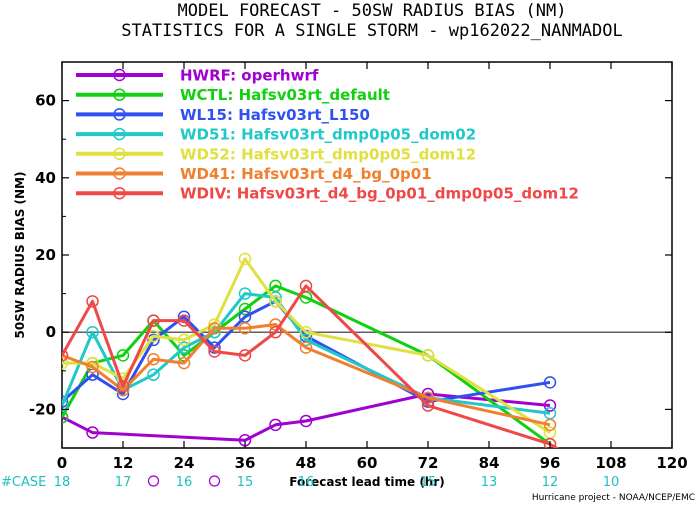  What do you see at coordinates (489, 463) in the screenshot?
I see `x-tick-label: 84` at bounding box center [489, 463].